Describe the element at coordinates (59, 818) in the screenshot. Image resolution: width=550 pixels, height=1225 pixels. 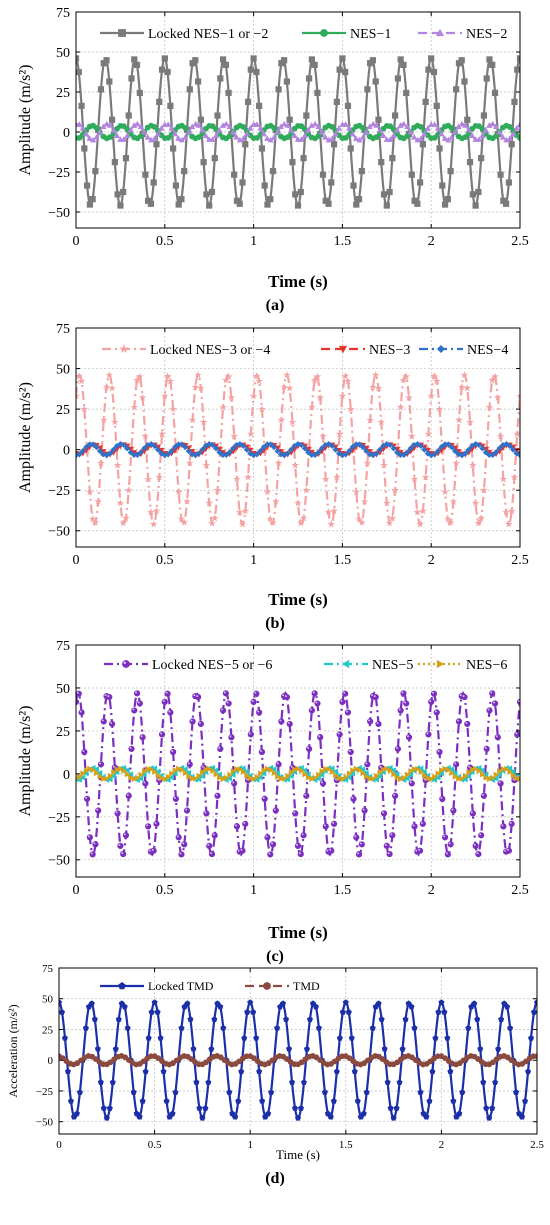
I see `y-tick-label: −25` at that location.